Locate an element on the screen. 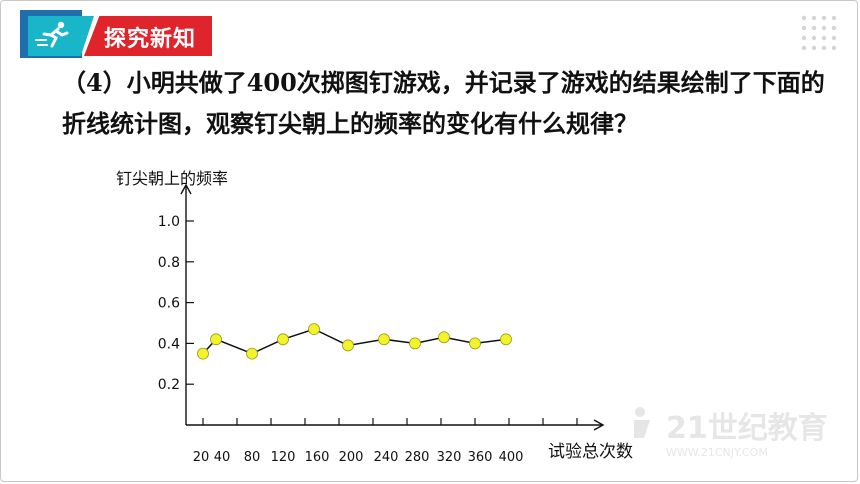 The width and height of the screenshot is (860, 484). y-tick-label: 0.4 is located at coordinates (169, 344).